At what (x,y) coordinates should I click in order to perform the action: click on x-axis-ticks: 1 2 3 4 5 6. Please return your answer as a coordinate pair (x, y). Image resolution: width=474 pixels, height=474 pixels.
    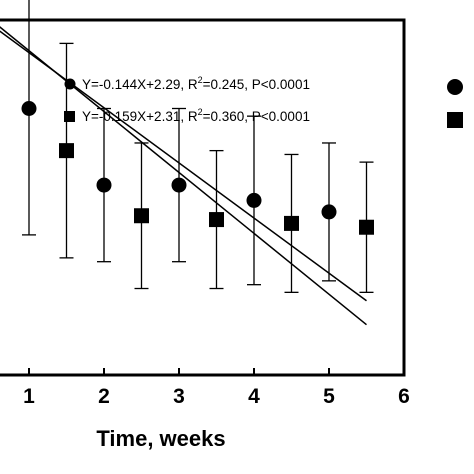
    Looking at the image, I should click on (216, 388).